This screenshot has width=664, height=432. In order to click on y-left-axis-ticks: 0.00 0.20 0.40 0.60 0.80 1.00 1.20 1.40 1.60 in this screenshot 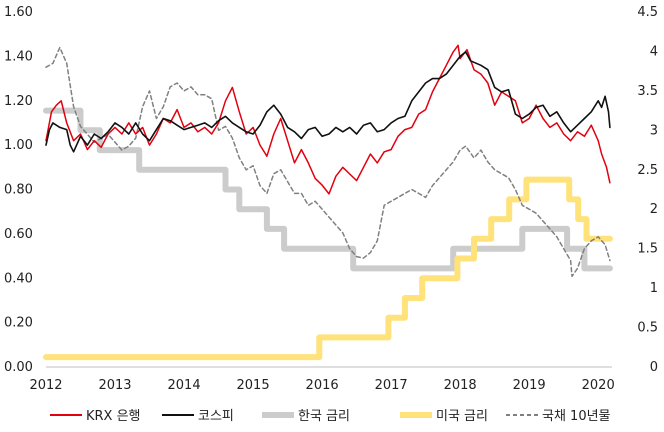, I will do `click(18, 190)`.